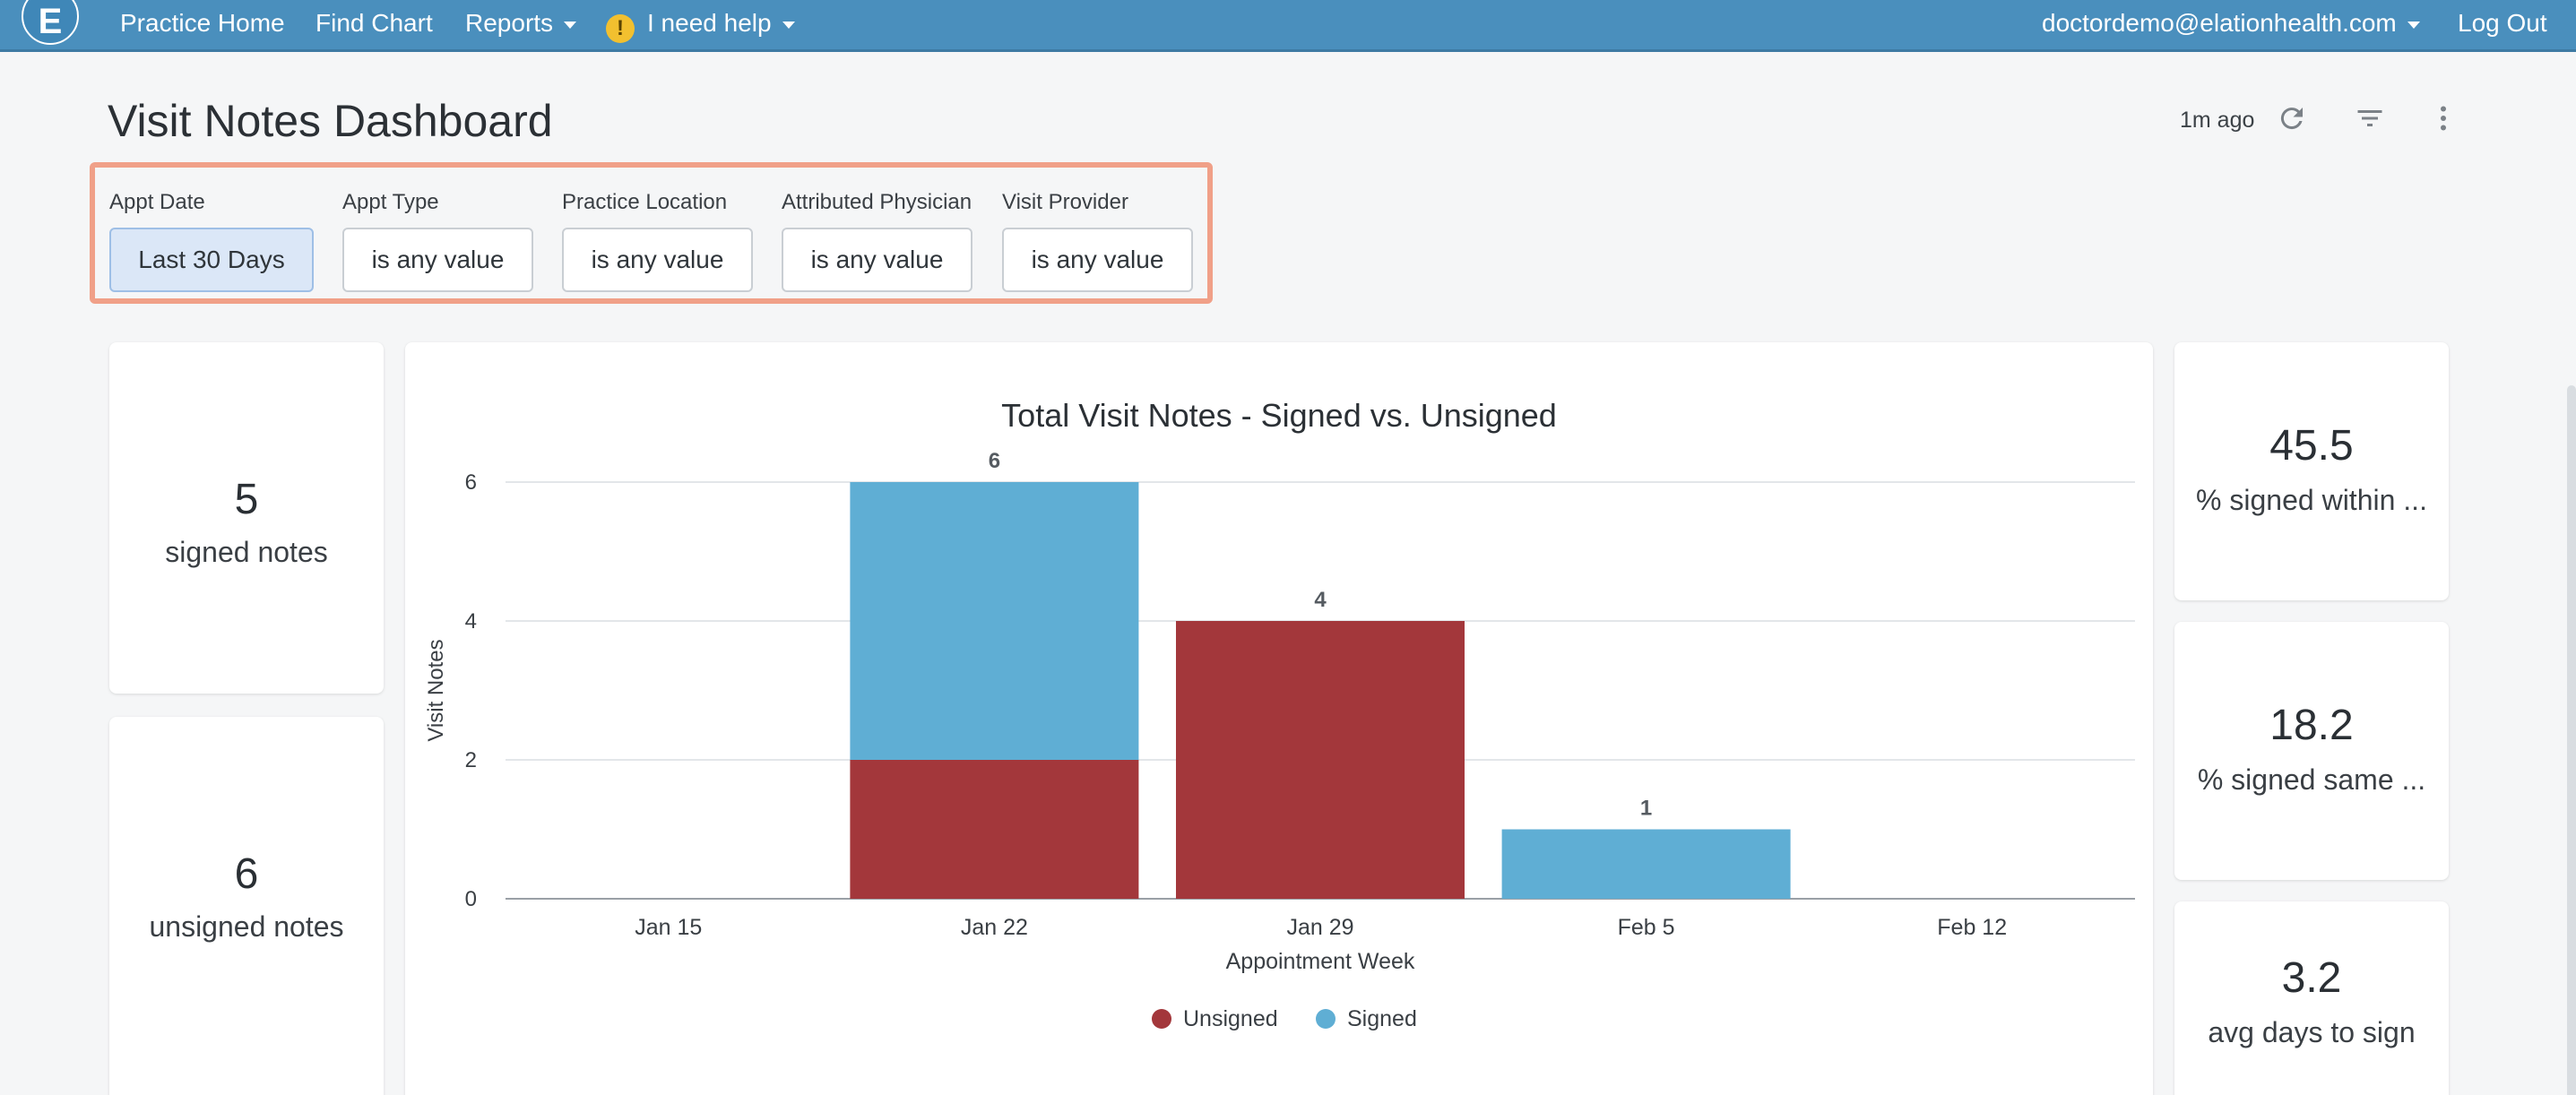 The height and width of the screenshot is (1095, 2576). Describe the element at coordinates (709, 23) in the screenshot. I see `nav-help-label: I need help` at that location.